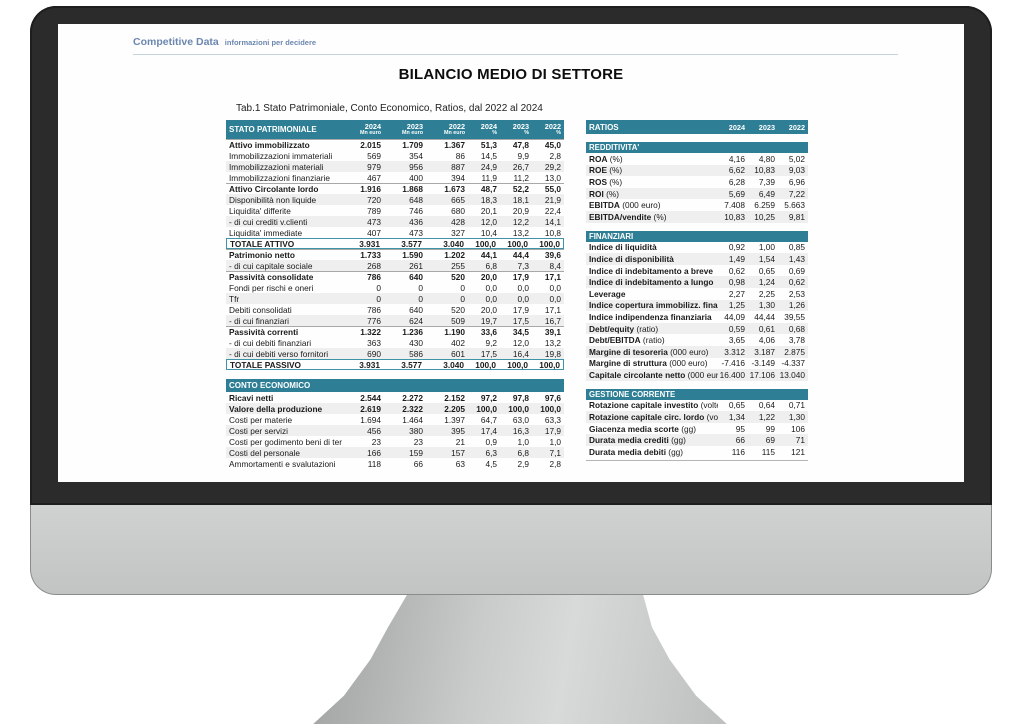 This screenshot has height=724, width=1024. I want to click on cell-value: 394, so click(458, 177).